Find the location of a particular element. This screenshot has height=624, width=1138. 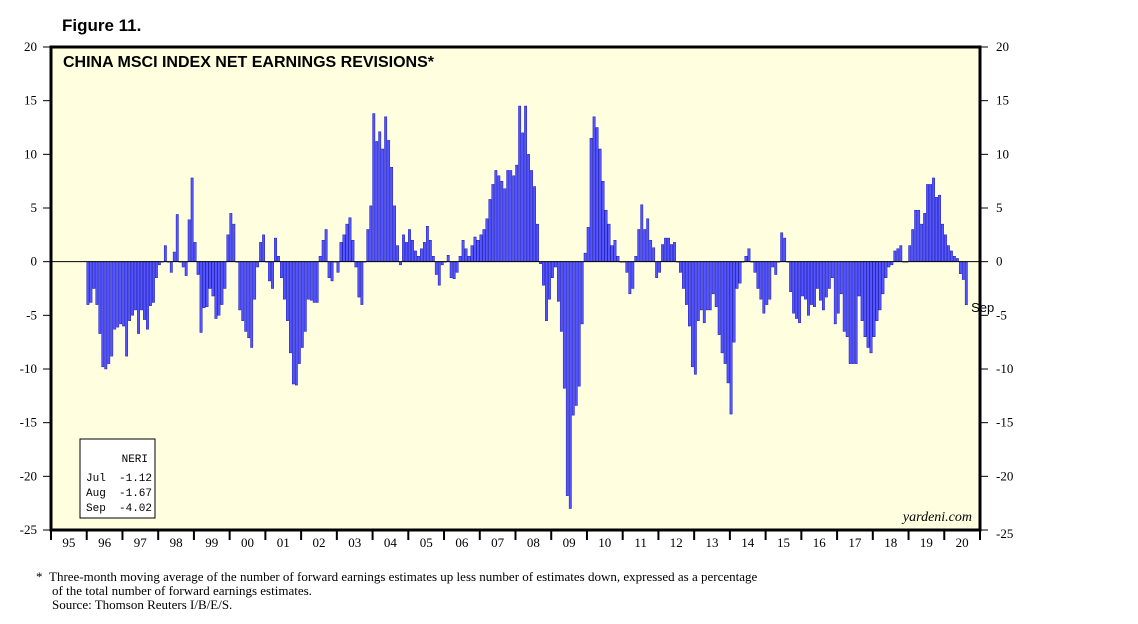

x-tick-label: 97 is located at coordinates (141, 542).